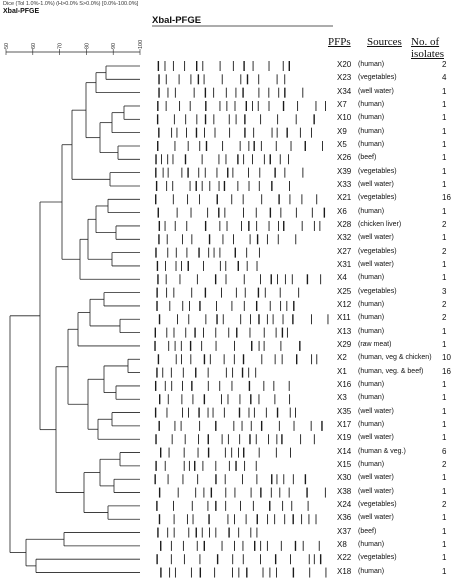 This screenshot has height=580, width=474. I want to click on pfp-row: X15 (human) 2, so click(237, 466).